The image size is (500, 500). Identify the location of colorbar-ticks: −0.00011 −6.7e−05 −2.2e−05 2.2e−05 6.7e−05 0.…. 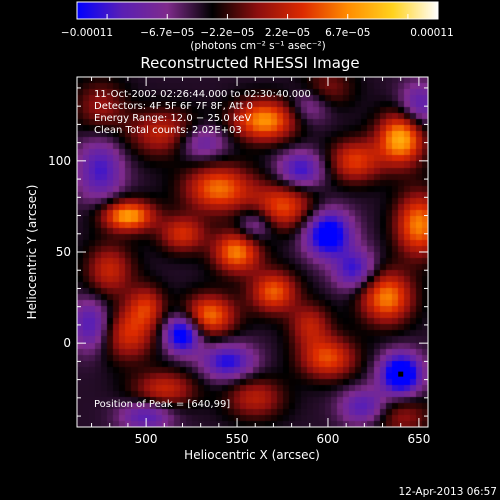
(257, 26).